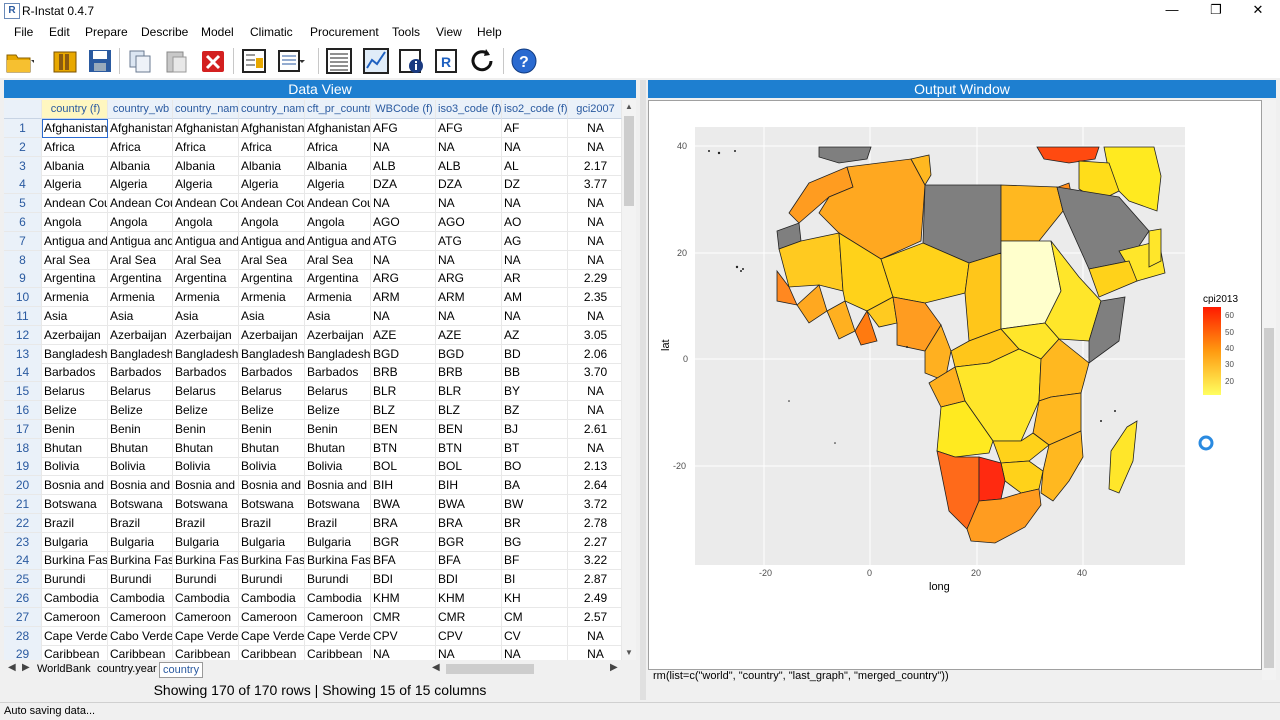 Image resolution: width=1280 pixels, height=720 pixels. Describe the element at coordinates (447, 61) in the screenshot. I see `r-script-icon: R` at that location.